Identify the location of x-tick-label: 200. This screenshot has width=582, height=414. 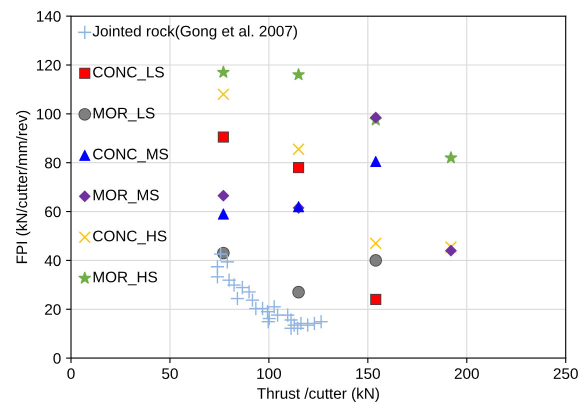
(466, 374).